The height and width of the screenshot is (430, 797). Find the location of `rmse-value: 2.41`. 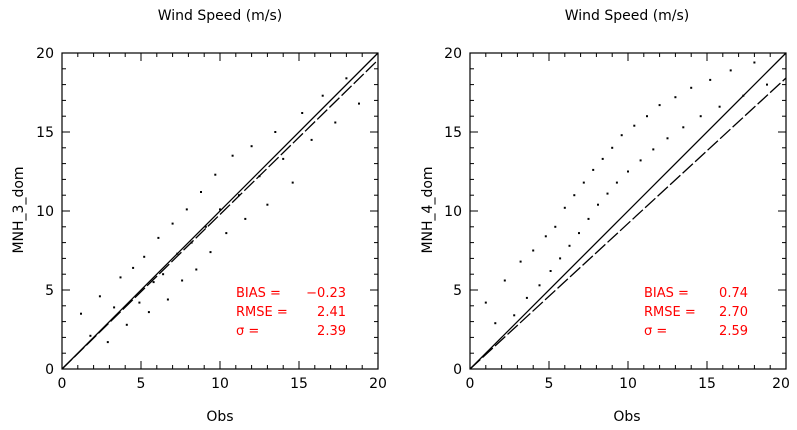

rmse-value: 2.41 is located at coordinates (331, 312).